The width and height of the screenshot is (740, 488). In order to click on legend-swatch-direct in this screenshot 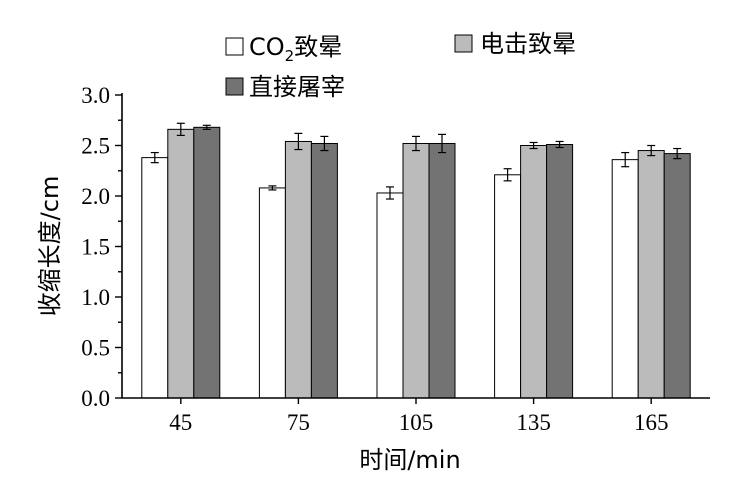, I will do `click(234, 86)`.